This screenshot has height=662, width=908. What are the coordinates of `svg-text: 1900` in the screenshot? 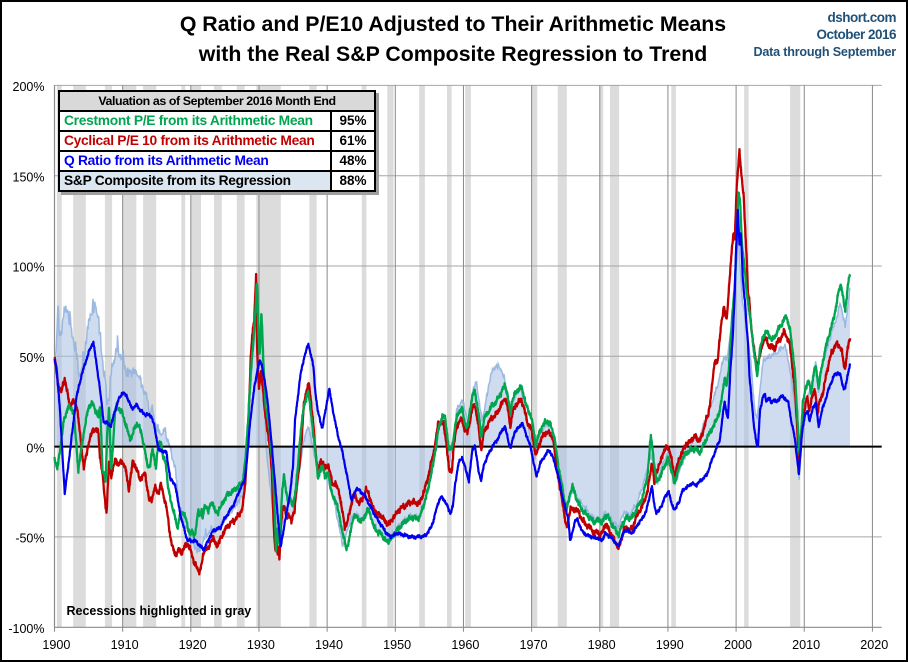 It's located at (56, 645).